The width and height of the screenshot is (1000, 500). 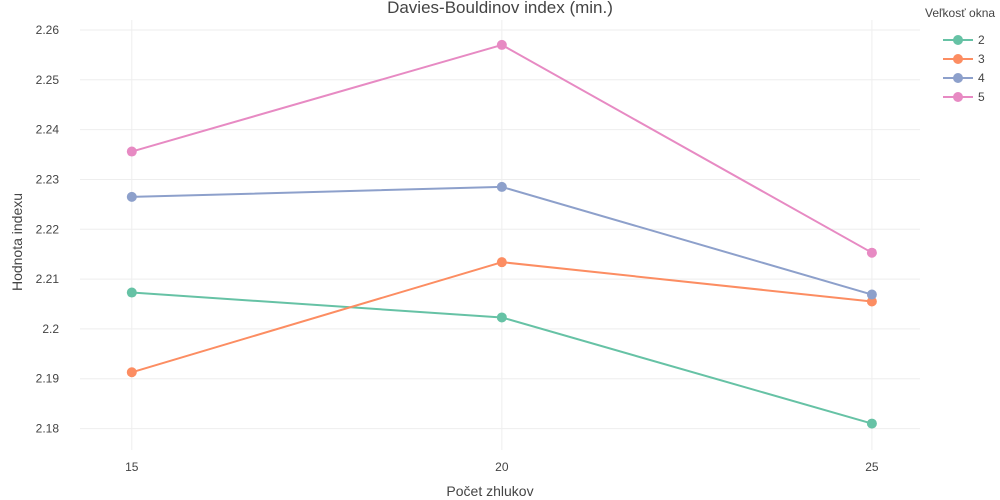 I want to click on y-tick-label: 2.2, so click(x=50, y=329).